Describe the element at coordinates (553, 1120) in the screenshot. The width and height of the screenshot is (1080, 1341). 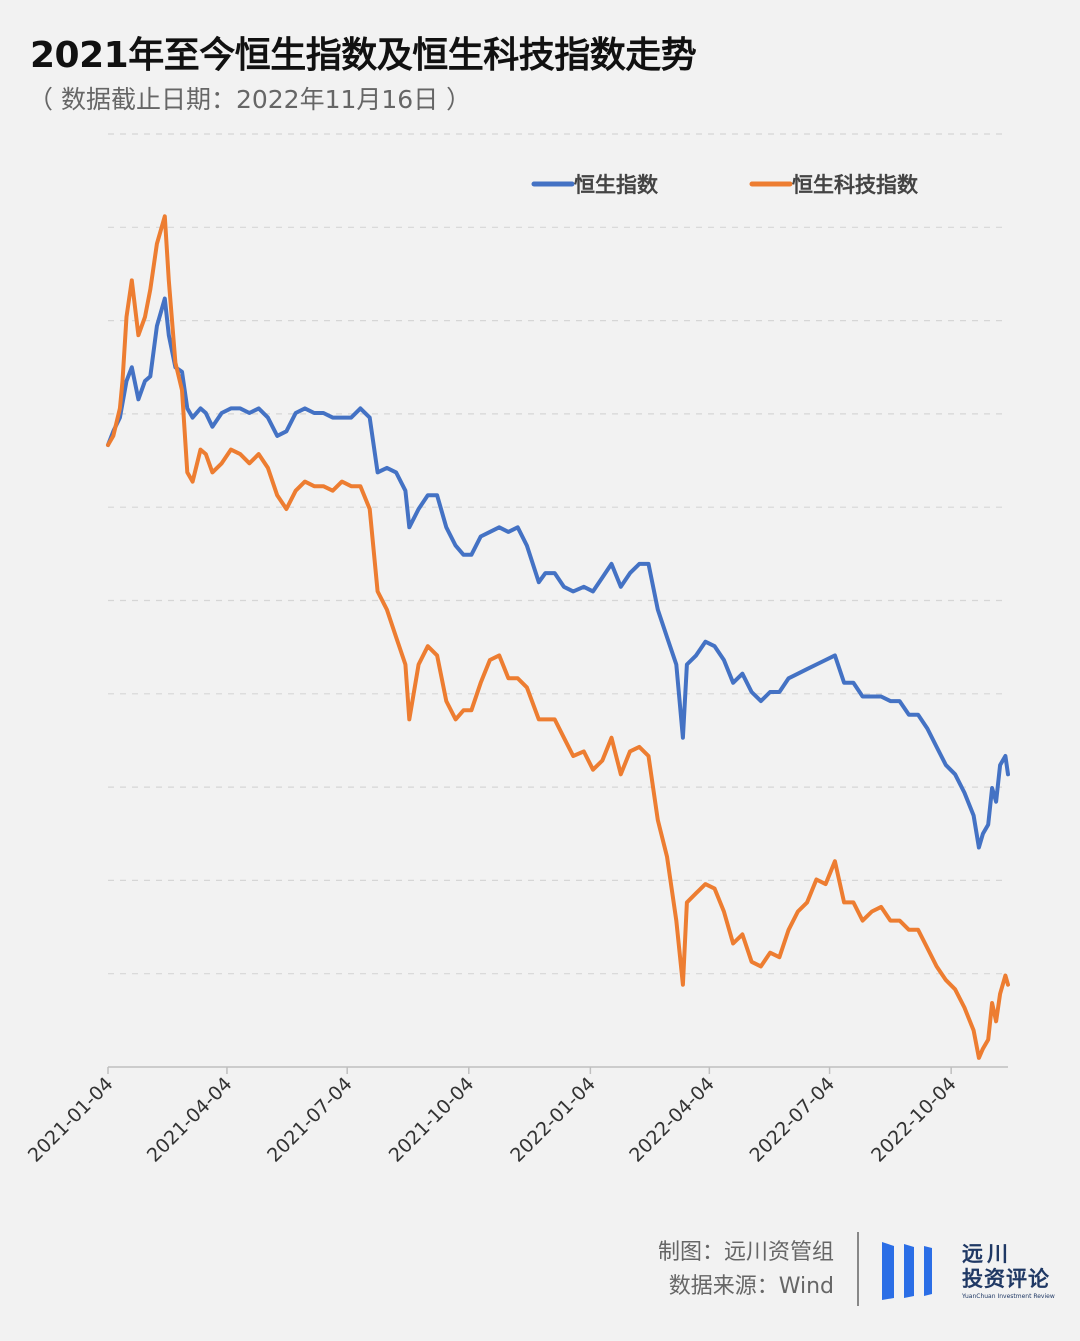
I see `x-tick-label: 2022-01-04` at that location.